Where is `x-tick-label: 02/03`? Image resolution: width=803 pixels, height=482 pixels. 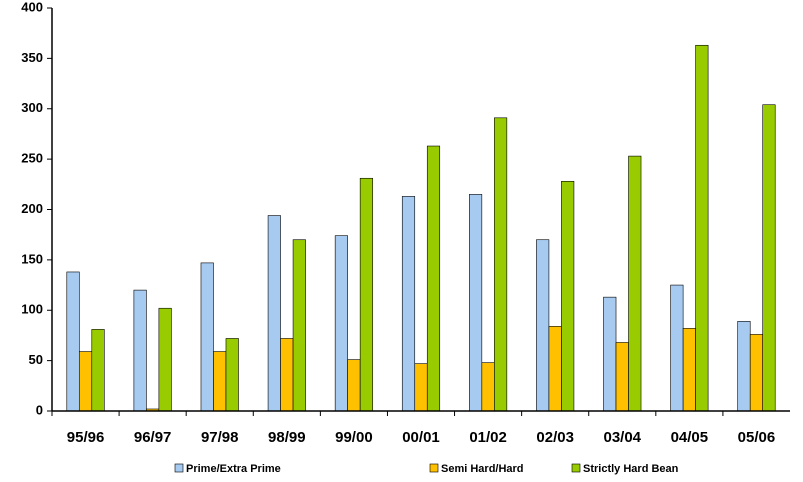 x-tick-label: 02/03 is located at coordinates (555, 437).